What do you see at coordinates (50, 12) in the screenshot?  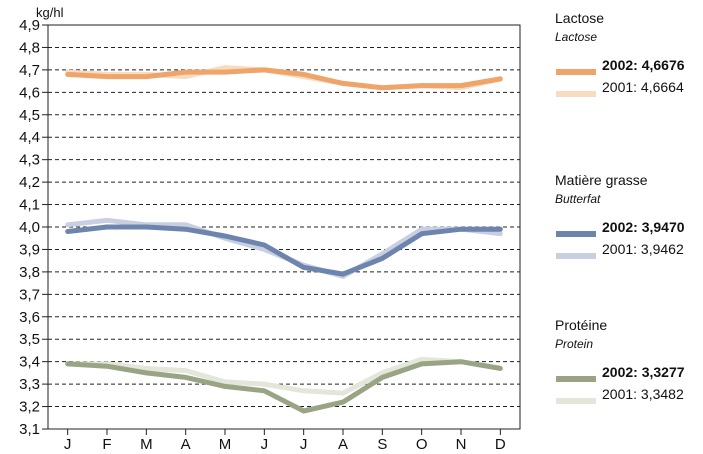 I see `y-axis-label: kg/hl` at bounding box center [50, 12].